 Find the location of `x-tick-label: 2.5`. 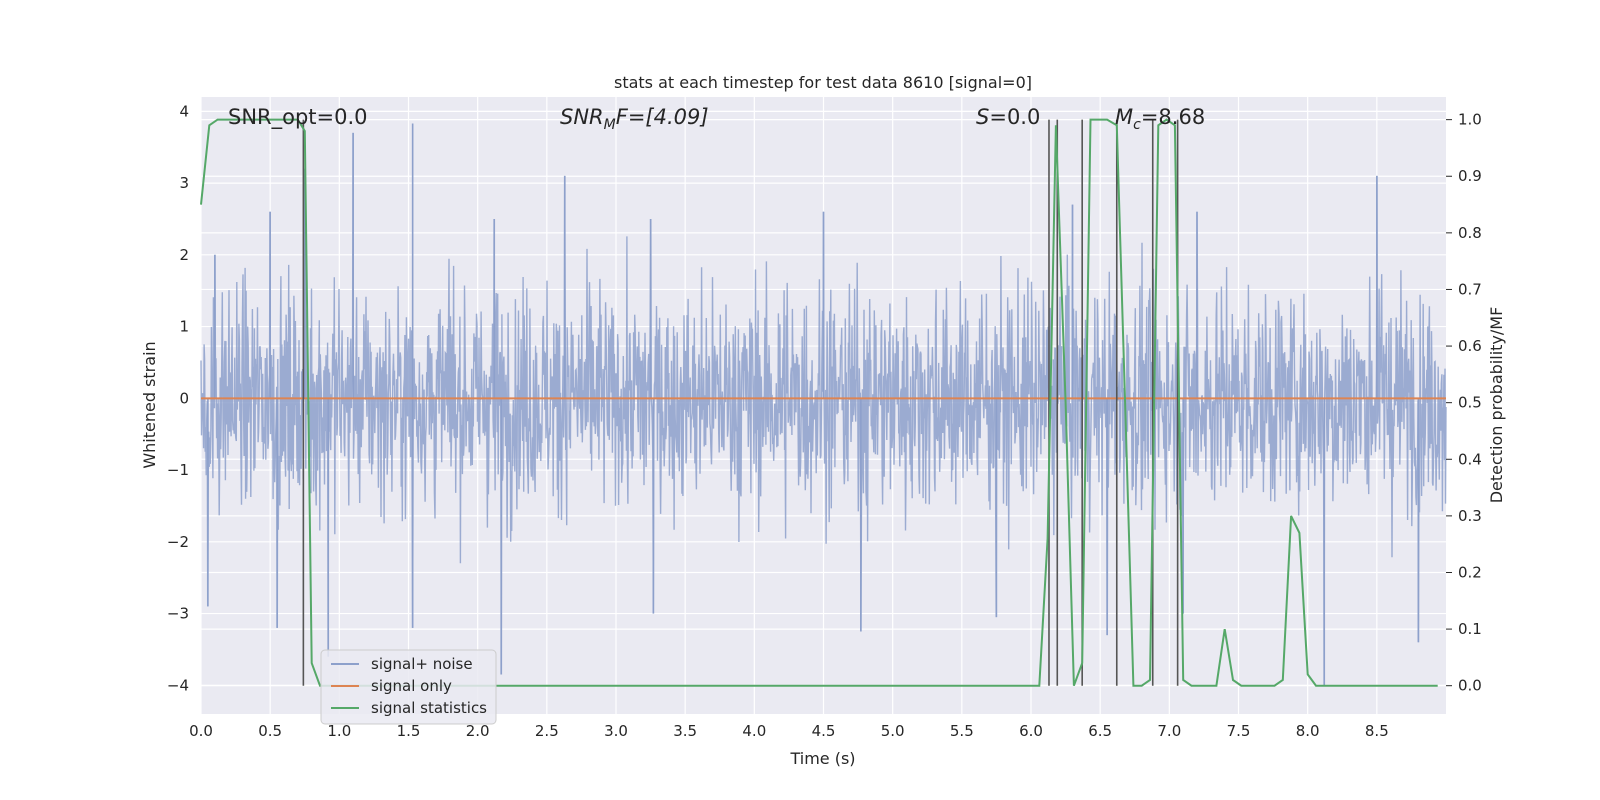

x-tick-label: 2.5 is located at coordinates (547, 731).